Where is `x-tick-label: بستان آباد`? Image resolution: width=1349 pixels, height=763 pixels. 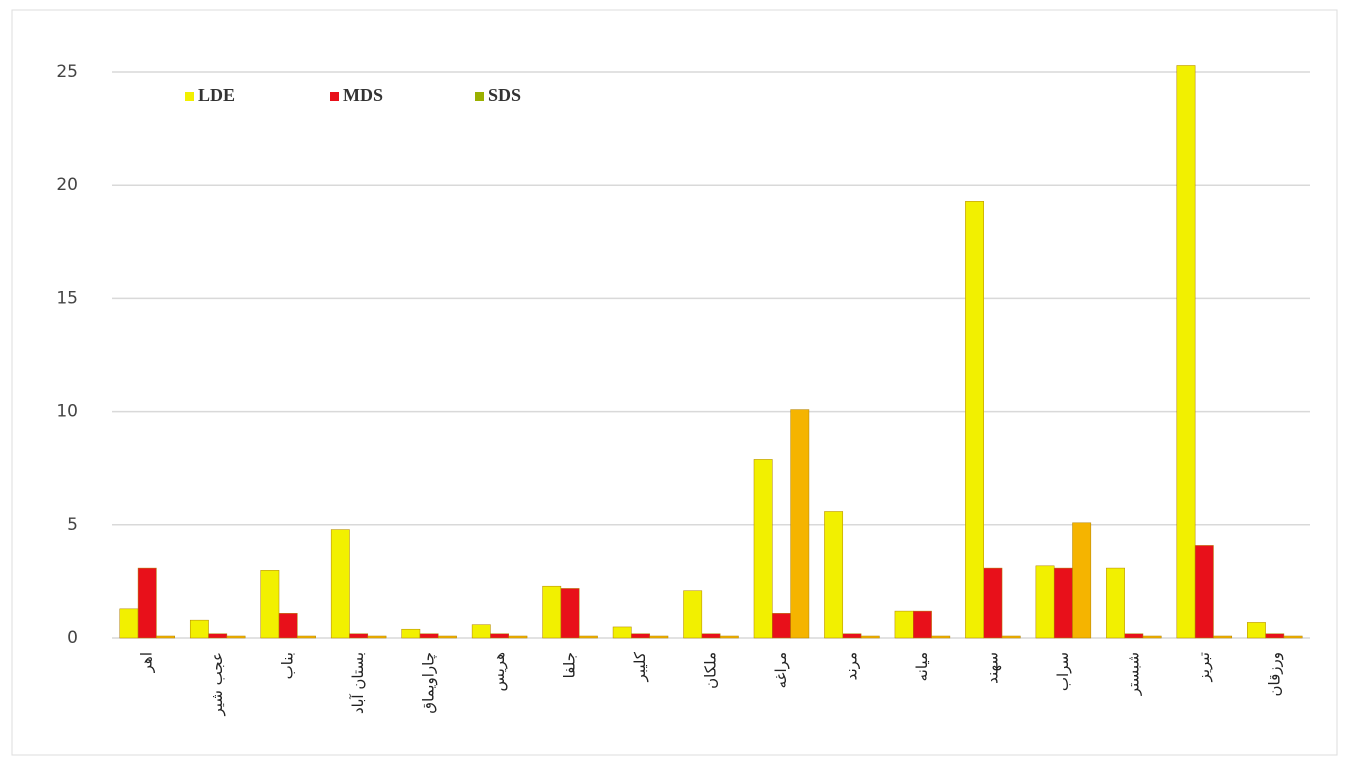 x-tick-label: بستان آباد is located at coordinates (358, 683).